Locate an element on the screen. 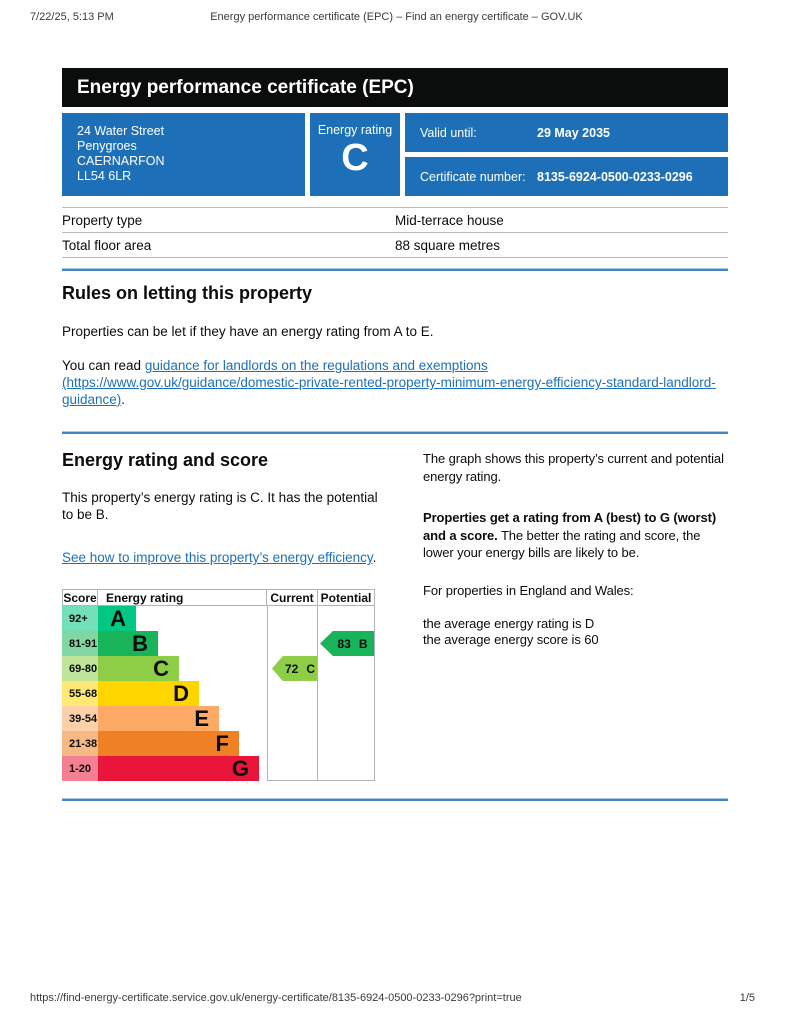  band-bar-cell: D is located at coordinates (182, 693).